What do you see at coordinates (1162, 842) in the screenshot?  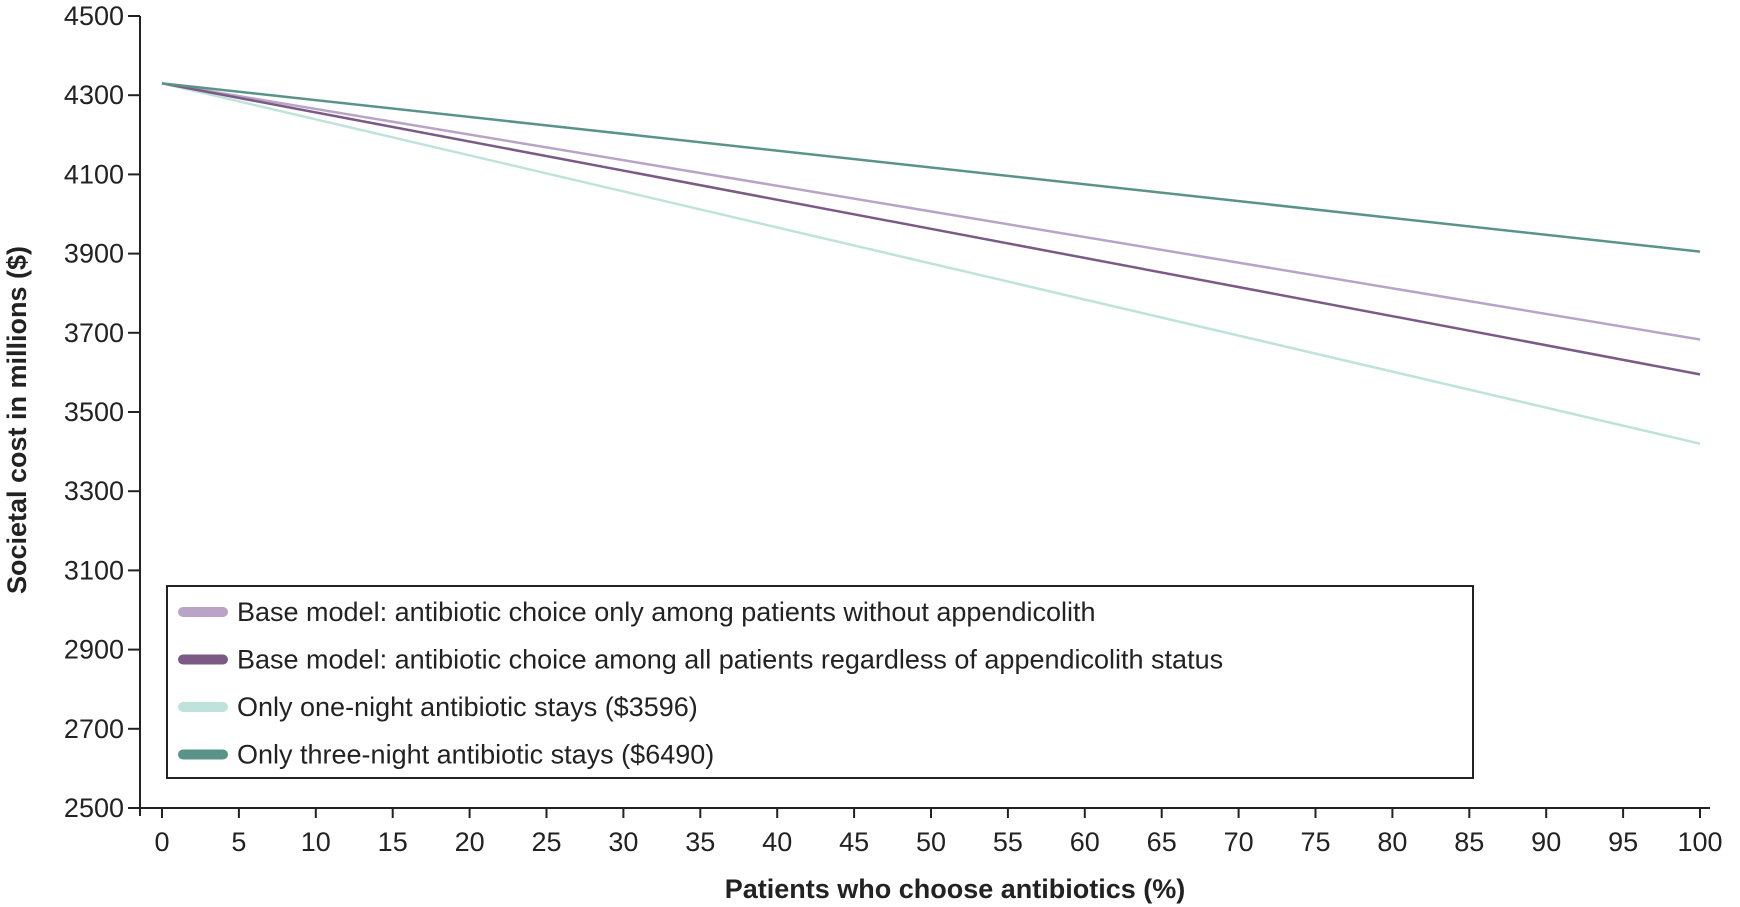 I see `x-tick-label: 65` at bounding box center [1162, 842].